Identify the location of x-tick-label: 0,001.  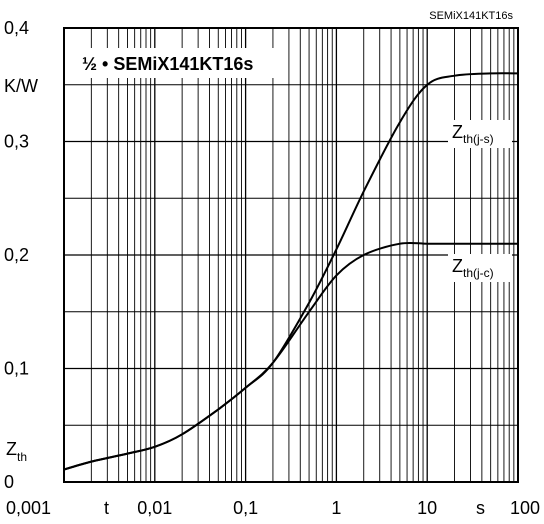
(28, 508).